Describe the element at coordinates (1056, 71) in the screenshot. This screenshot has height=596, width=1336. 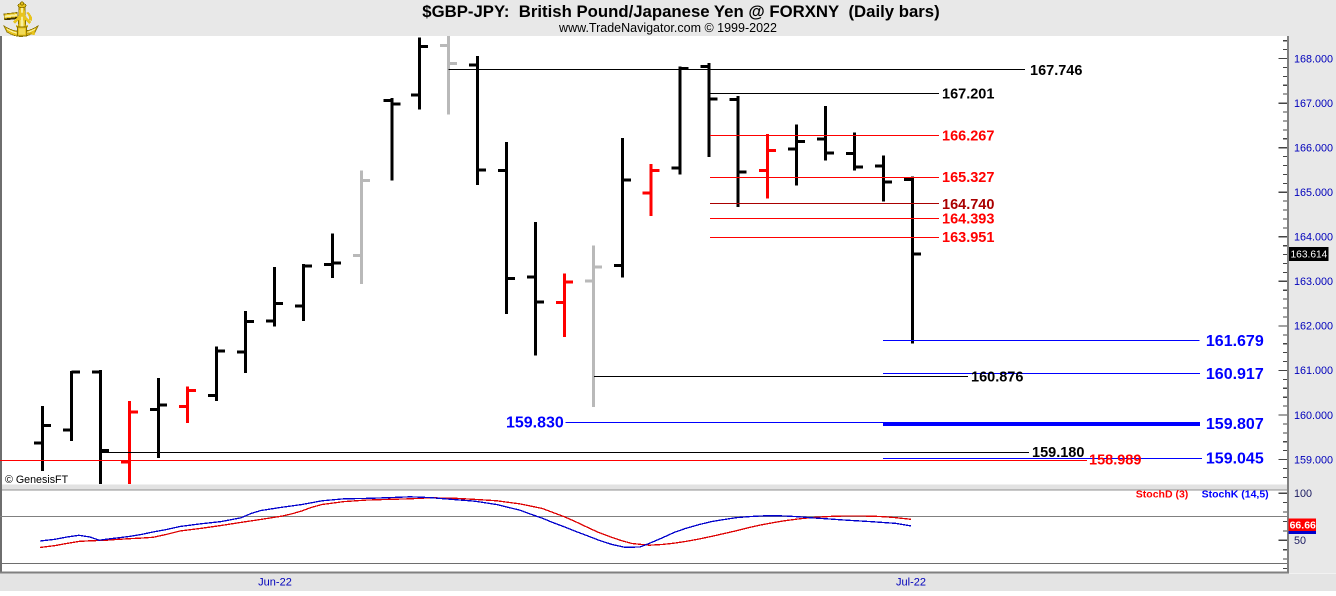
I see `svg-text: 167.746` at that location.